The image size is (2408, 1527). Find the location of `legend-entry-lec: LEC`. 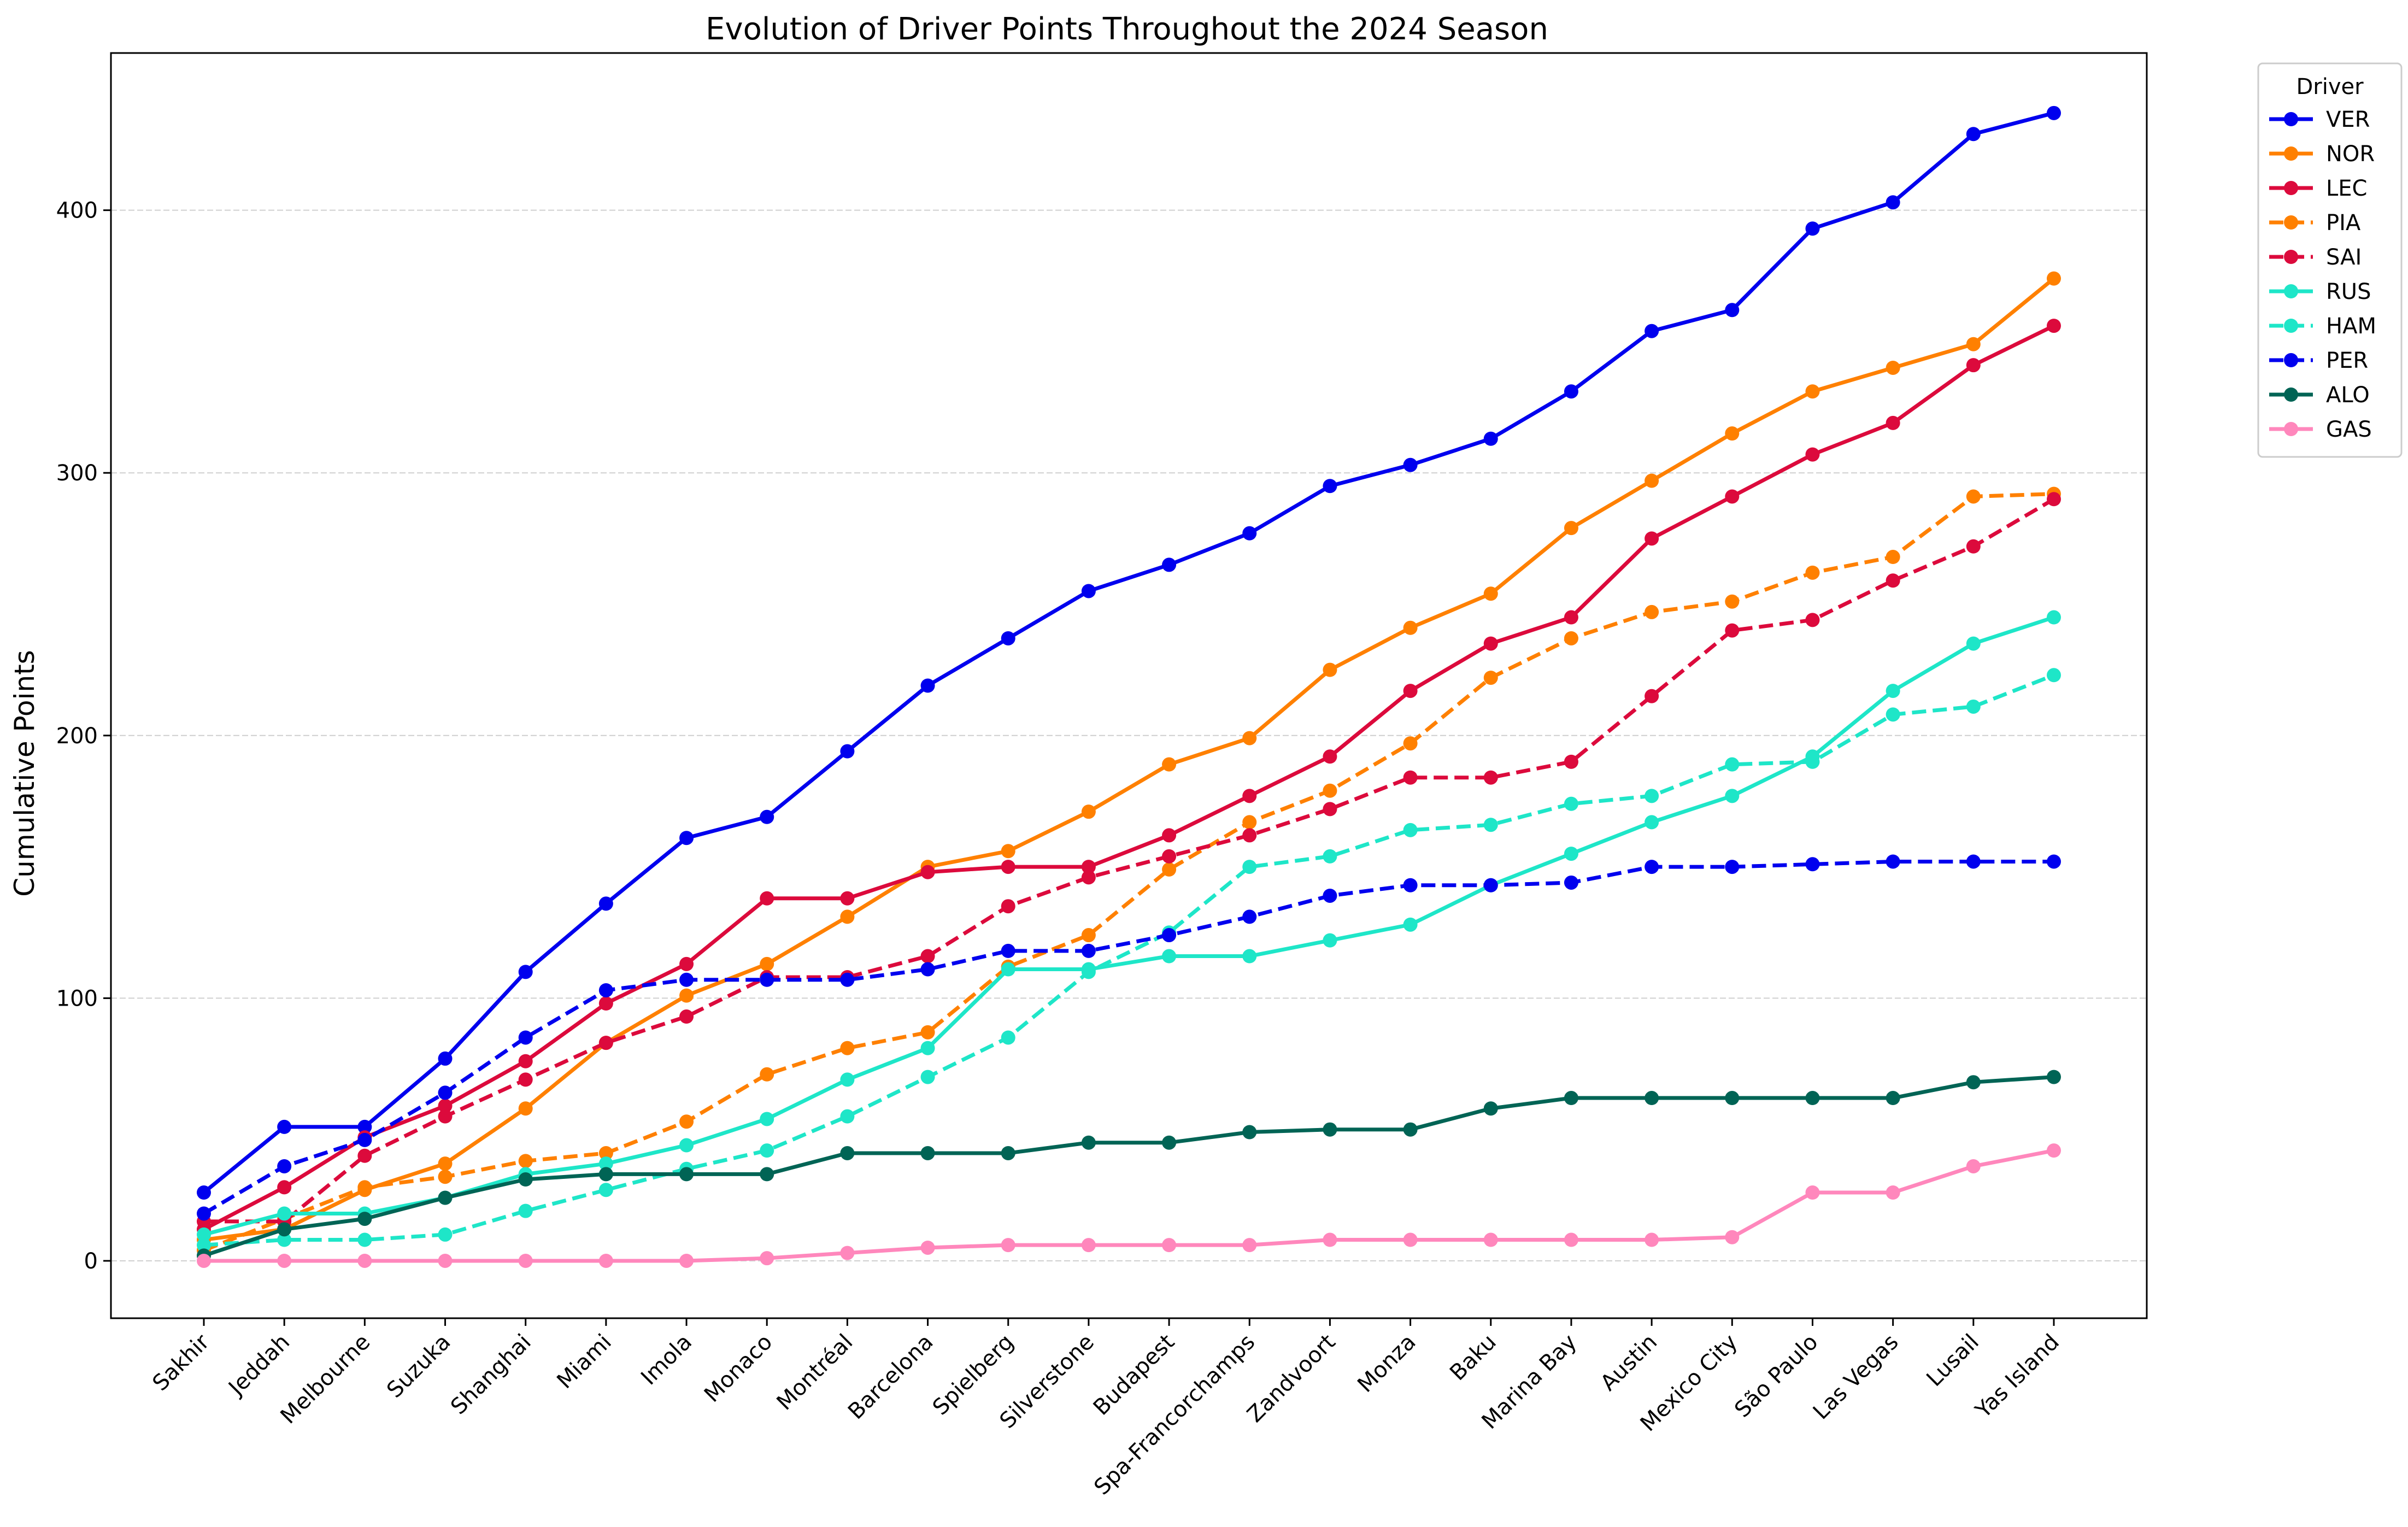

legend-entry-lec: LEC is located at coordinates (2318, 188).